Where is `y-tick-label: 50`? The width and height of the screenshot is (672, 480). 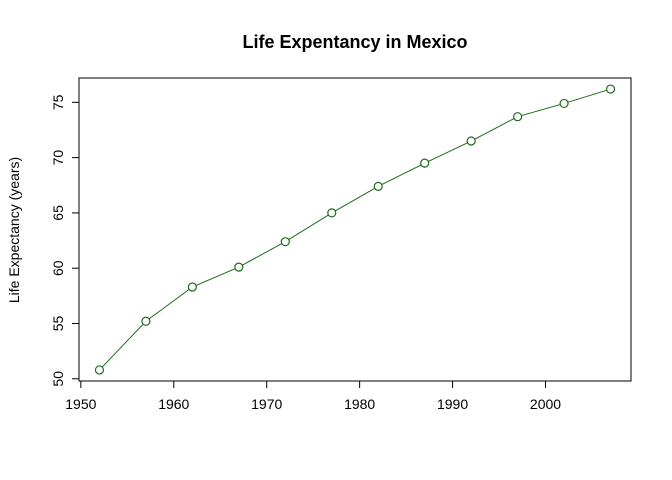
y-tick-label: 50 is located at coordinates (58, 379).